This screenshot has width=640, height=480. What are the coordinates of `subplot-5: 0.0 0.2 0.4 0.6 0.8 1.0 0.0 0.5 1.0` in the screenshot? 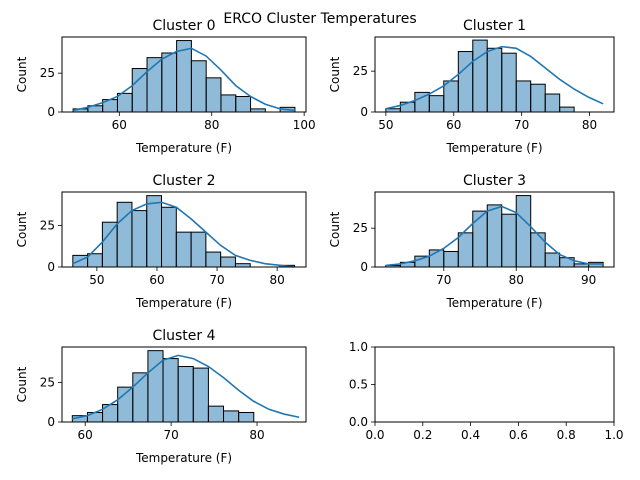 It's located at (486, 391).